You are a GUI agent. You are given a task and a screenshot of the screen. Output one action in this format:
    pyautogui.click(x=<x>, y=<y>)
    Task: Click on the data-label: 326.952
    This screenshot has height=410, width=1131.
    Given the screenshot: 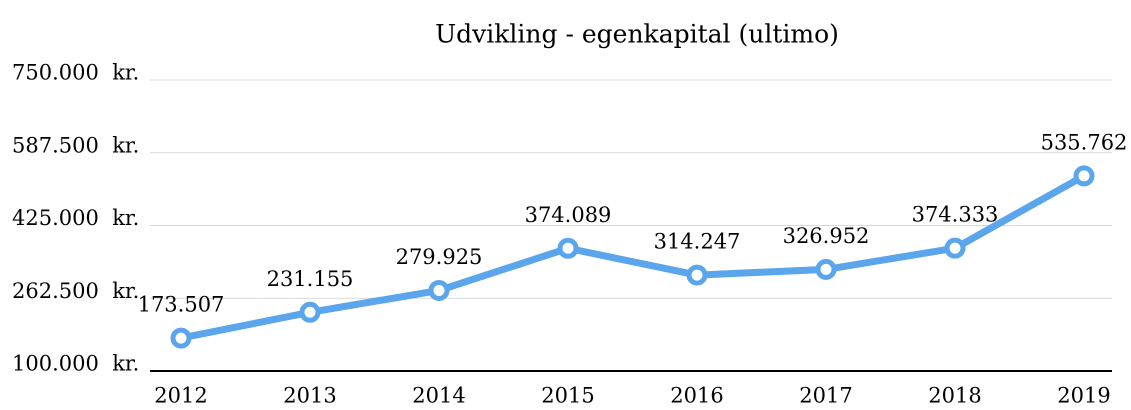 What is the action you would take?
    pyautogui.click(x=826, y=236)
    